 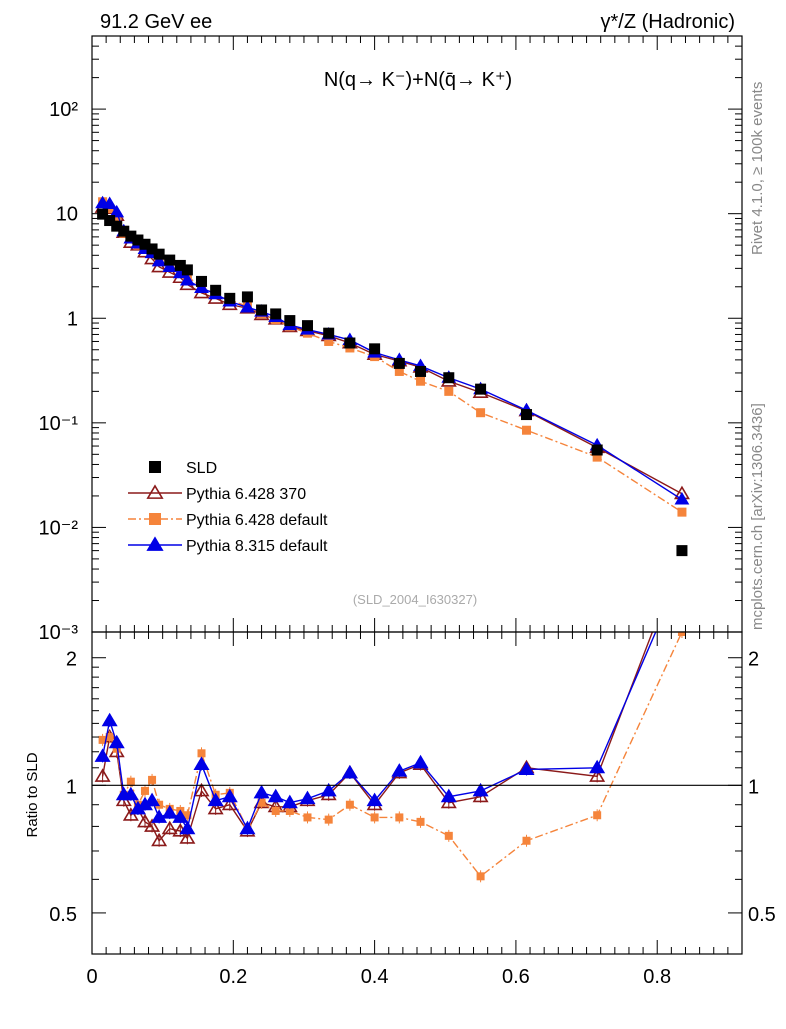 I want to click on header-left: 91.2 GeV ee, so click(x=156, y=22).